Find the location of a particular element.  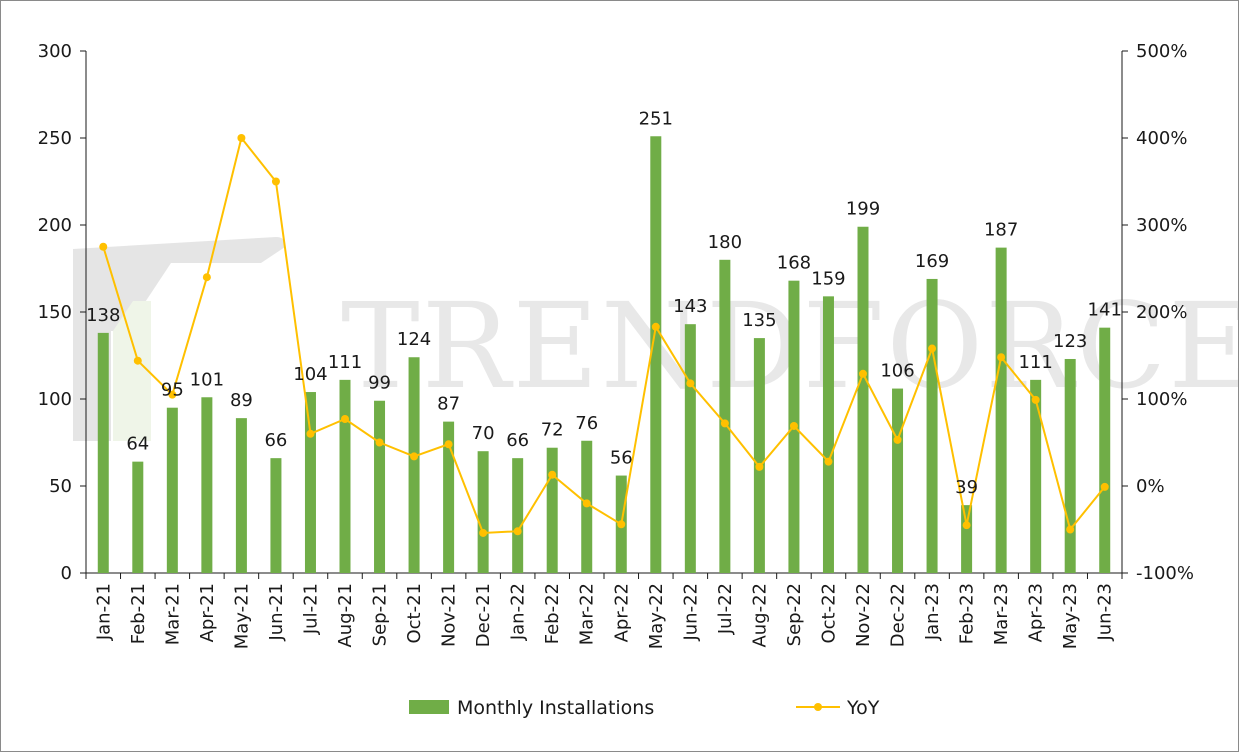

bar-value-label: 76 is located at coordinates (586, 423).